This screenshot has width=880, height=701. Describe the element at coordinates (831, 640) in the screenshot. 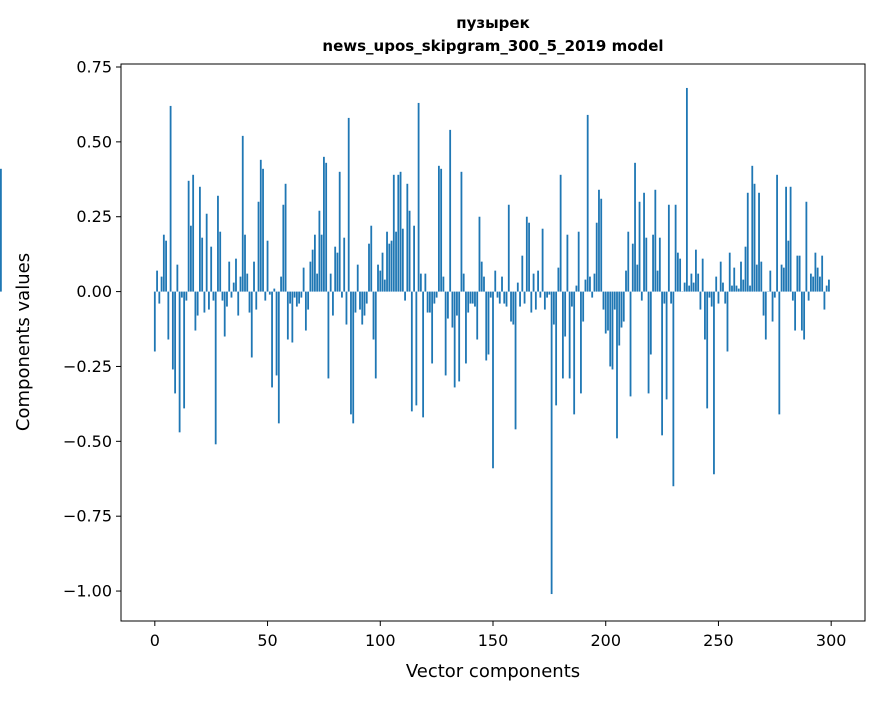

I see `x-tick-label: 300` at that location.